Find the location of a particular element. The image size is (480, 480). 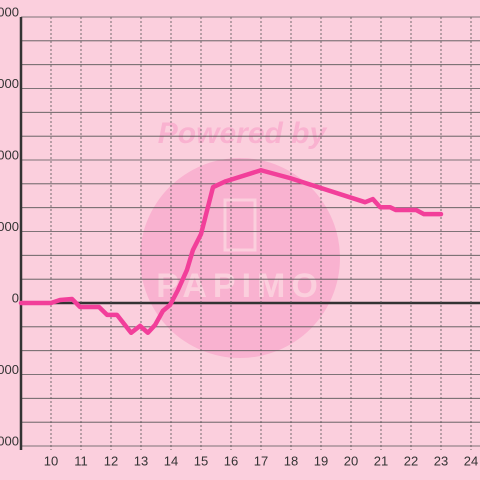

x-tick-label: 12 is located at coordinates (111, 460).